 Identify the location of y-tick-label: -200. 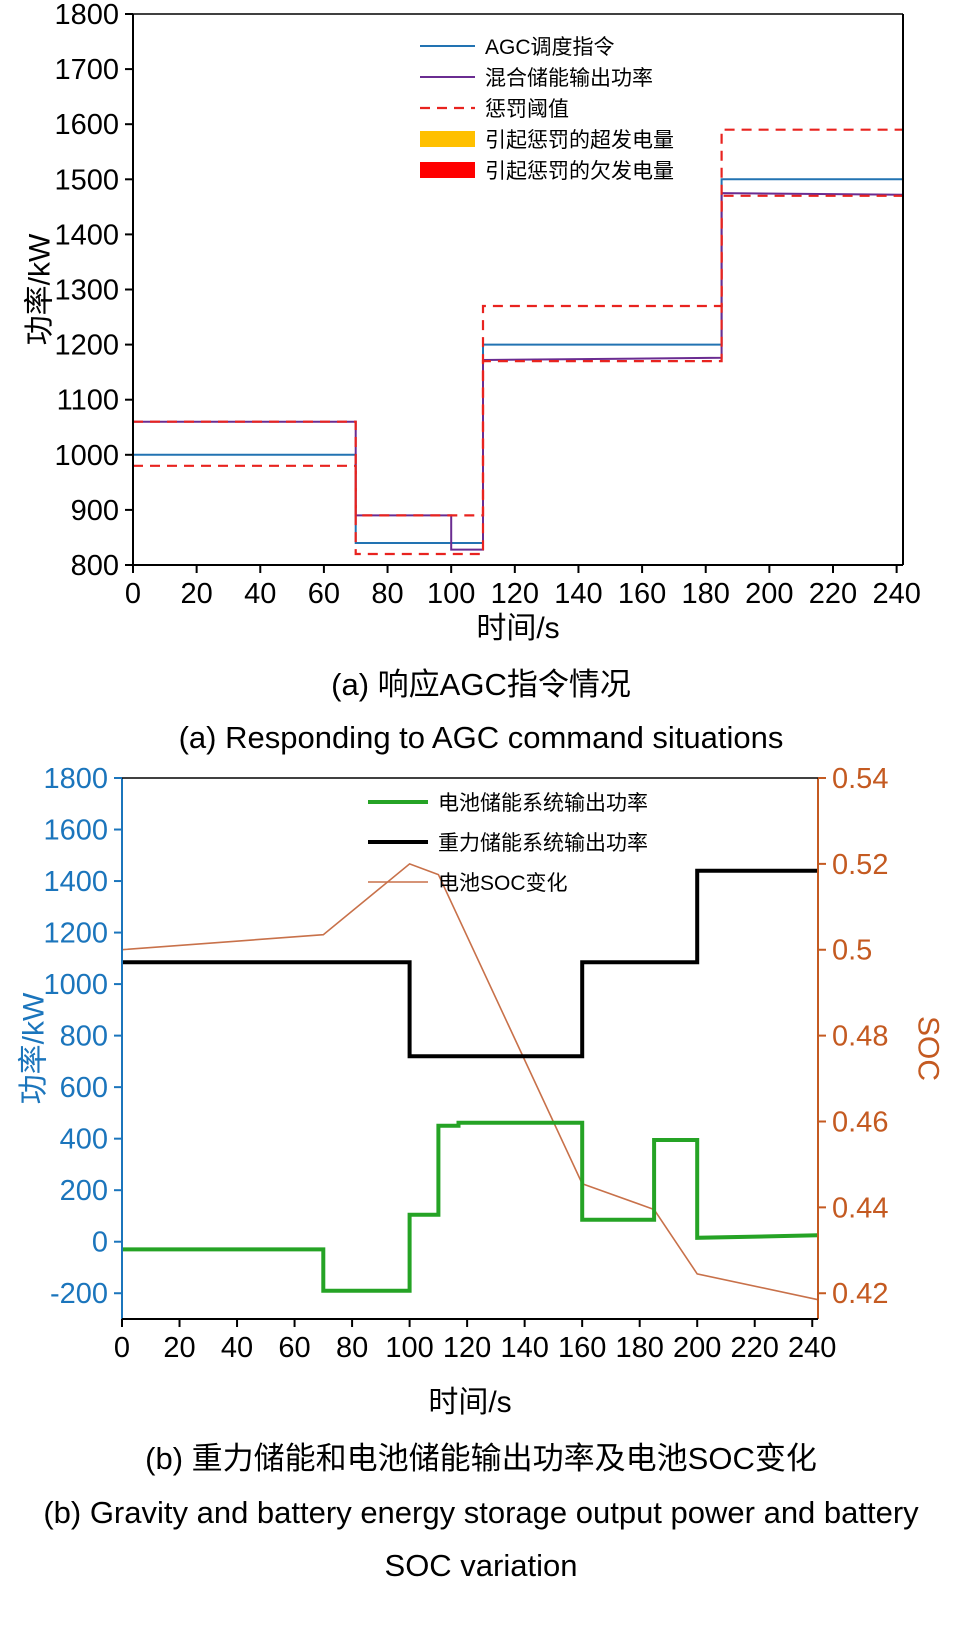
(79, 1295).